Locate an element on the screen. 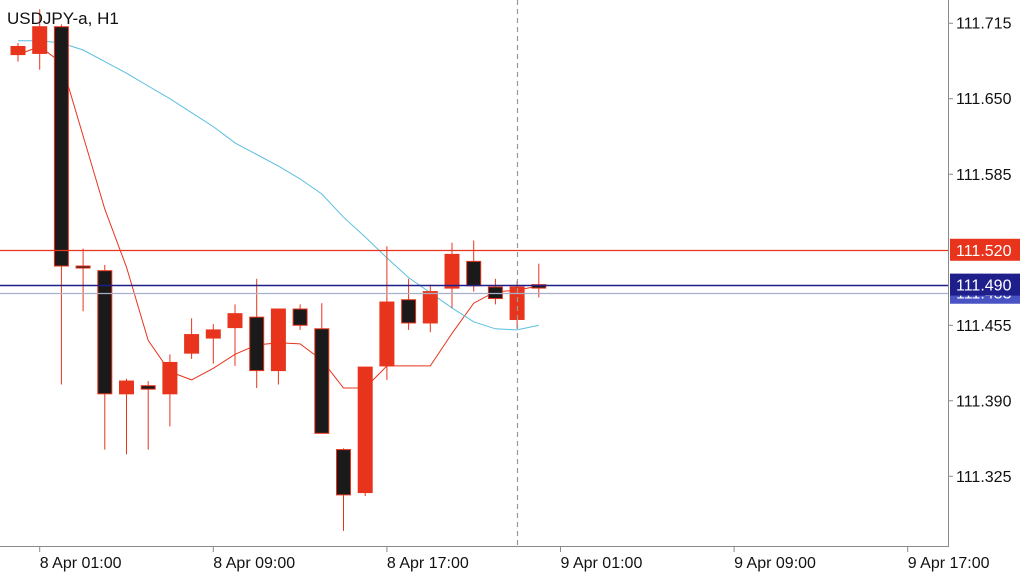 The height and width of the screenshot is (577, 1024). price-tick-label: 111.455 is located at coordinates (984, 326).